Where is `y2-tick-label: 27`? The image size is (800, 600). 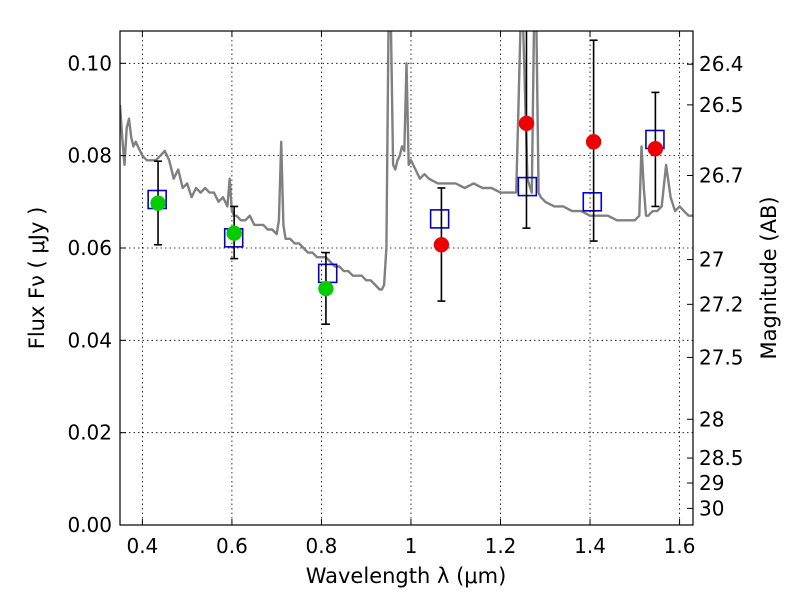
y2-tick-label: 27 is located at coordinates (711, 260).